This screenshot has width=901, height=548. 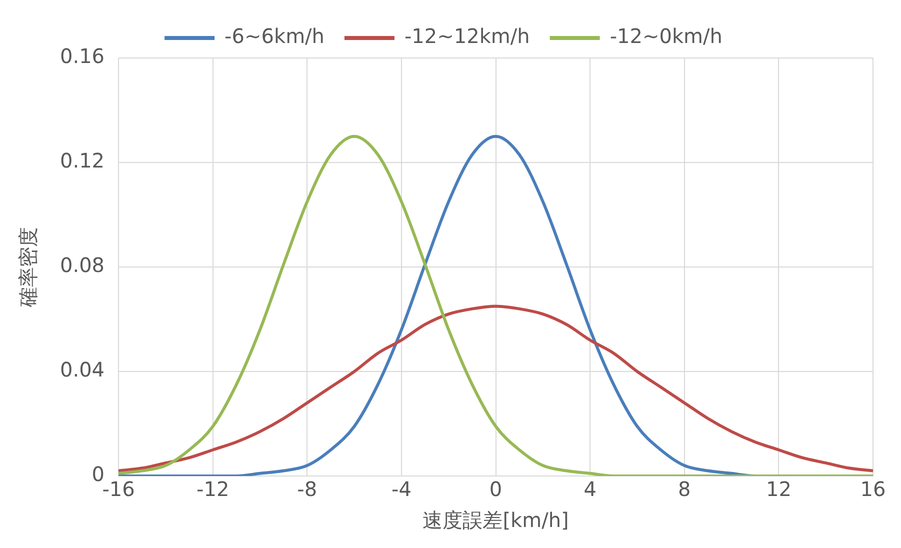 What do you see at coordinates (82, 160) in the screenshot?
I see `y-tick-label: 0.12` at bounding box center [82, 160].